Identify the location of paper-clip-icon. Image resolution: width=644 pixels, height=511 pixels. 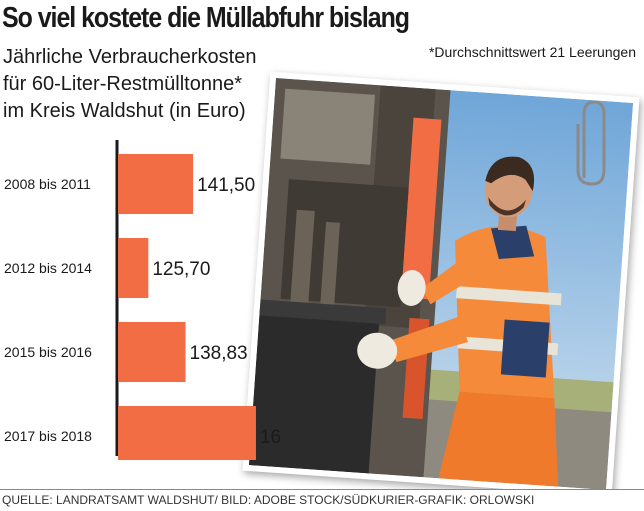
(591, 143).